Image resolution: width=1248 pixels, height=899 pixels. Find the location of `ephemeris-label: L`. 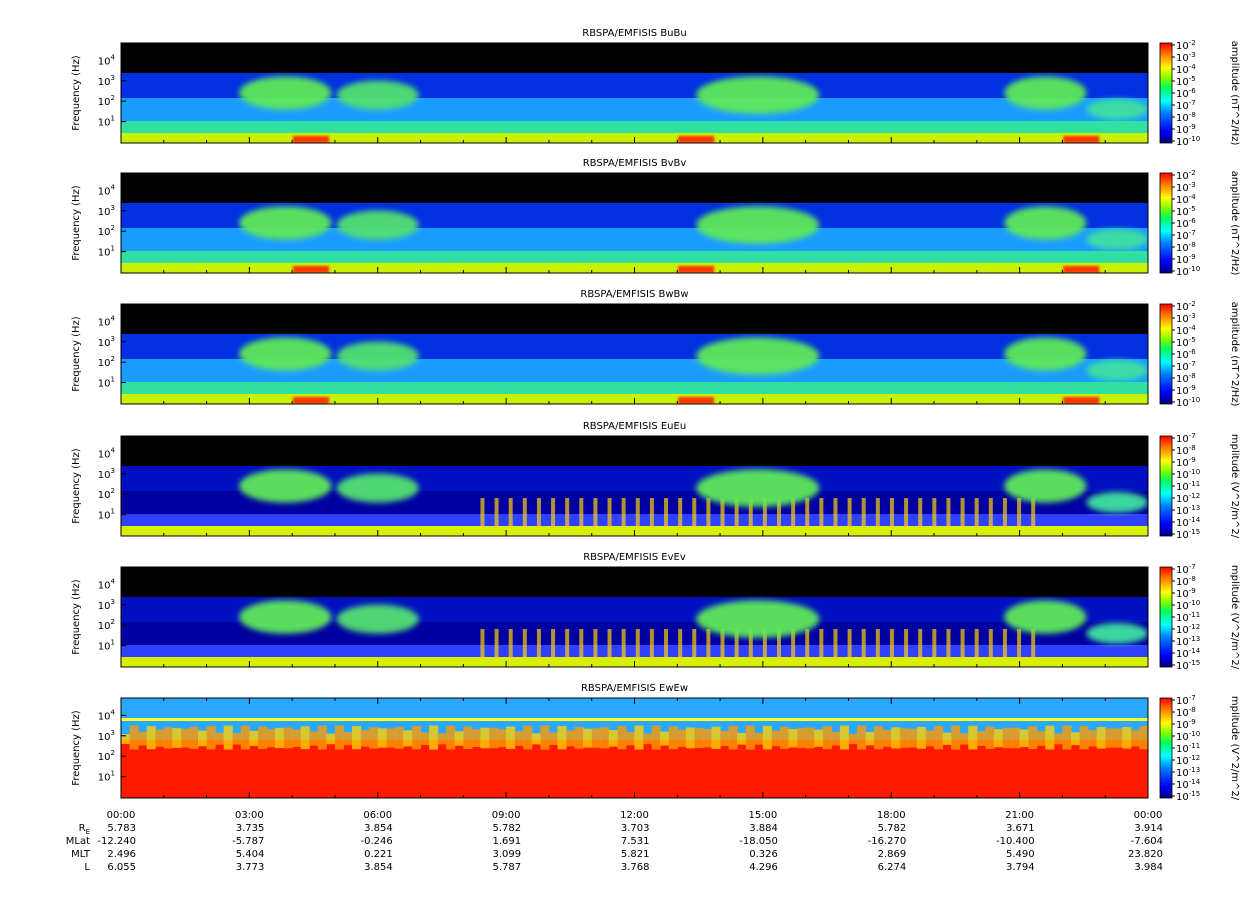

ephemeris-label: L is located at coordinates (87, 867).